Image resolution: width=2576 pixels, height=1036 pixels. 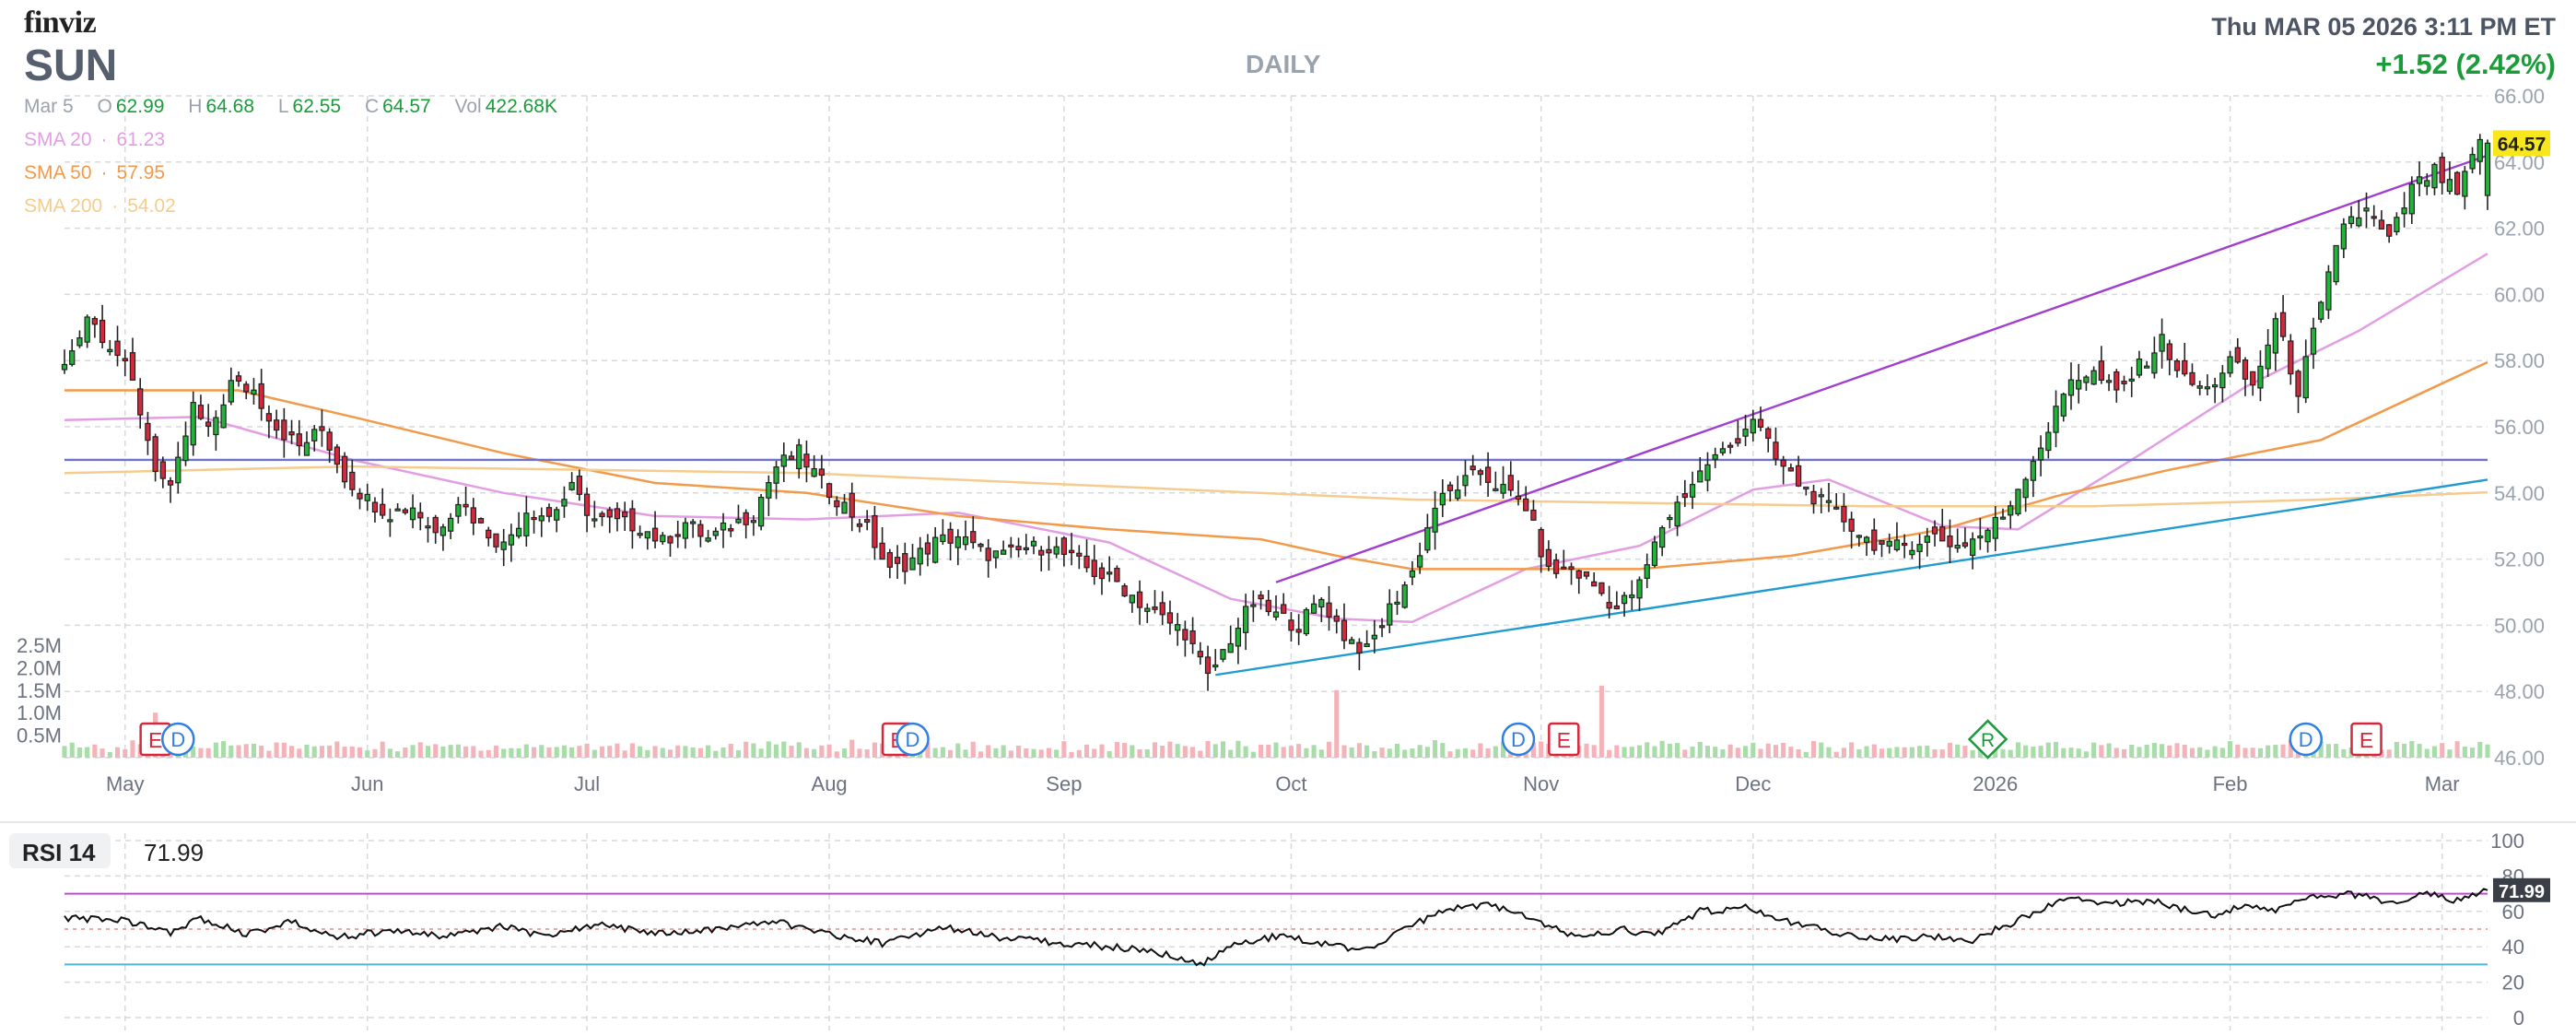 What do you see at coordinates (1261, 739) in the screenshot?
I see `event-markers: EDEDDERDE` at bounding box center [1261, 739].